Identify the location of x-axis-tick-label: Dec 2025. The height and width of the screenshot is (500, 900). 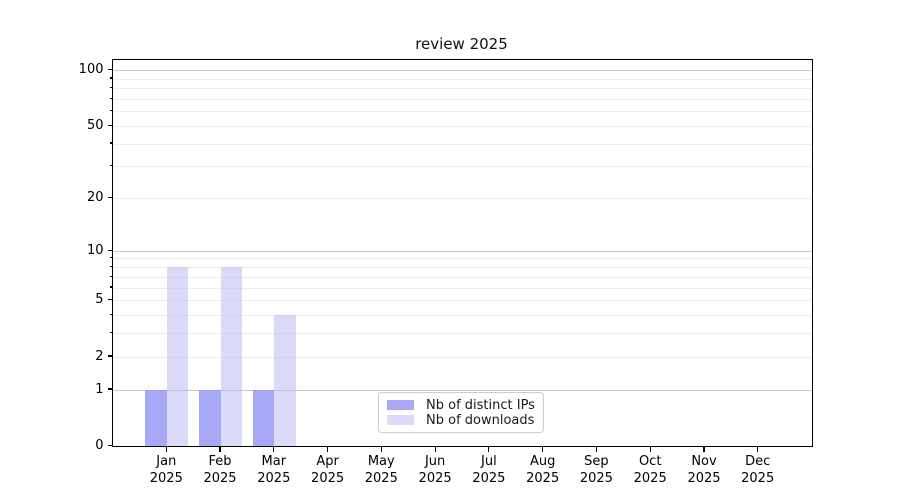
(758, 469).